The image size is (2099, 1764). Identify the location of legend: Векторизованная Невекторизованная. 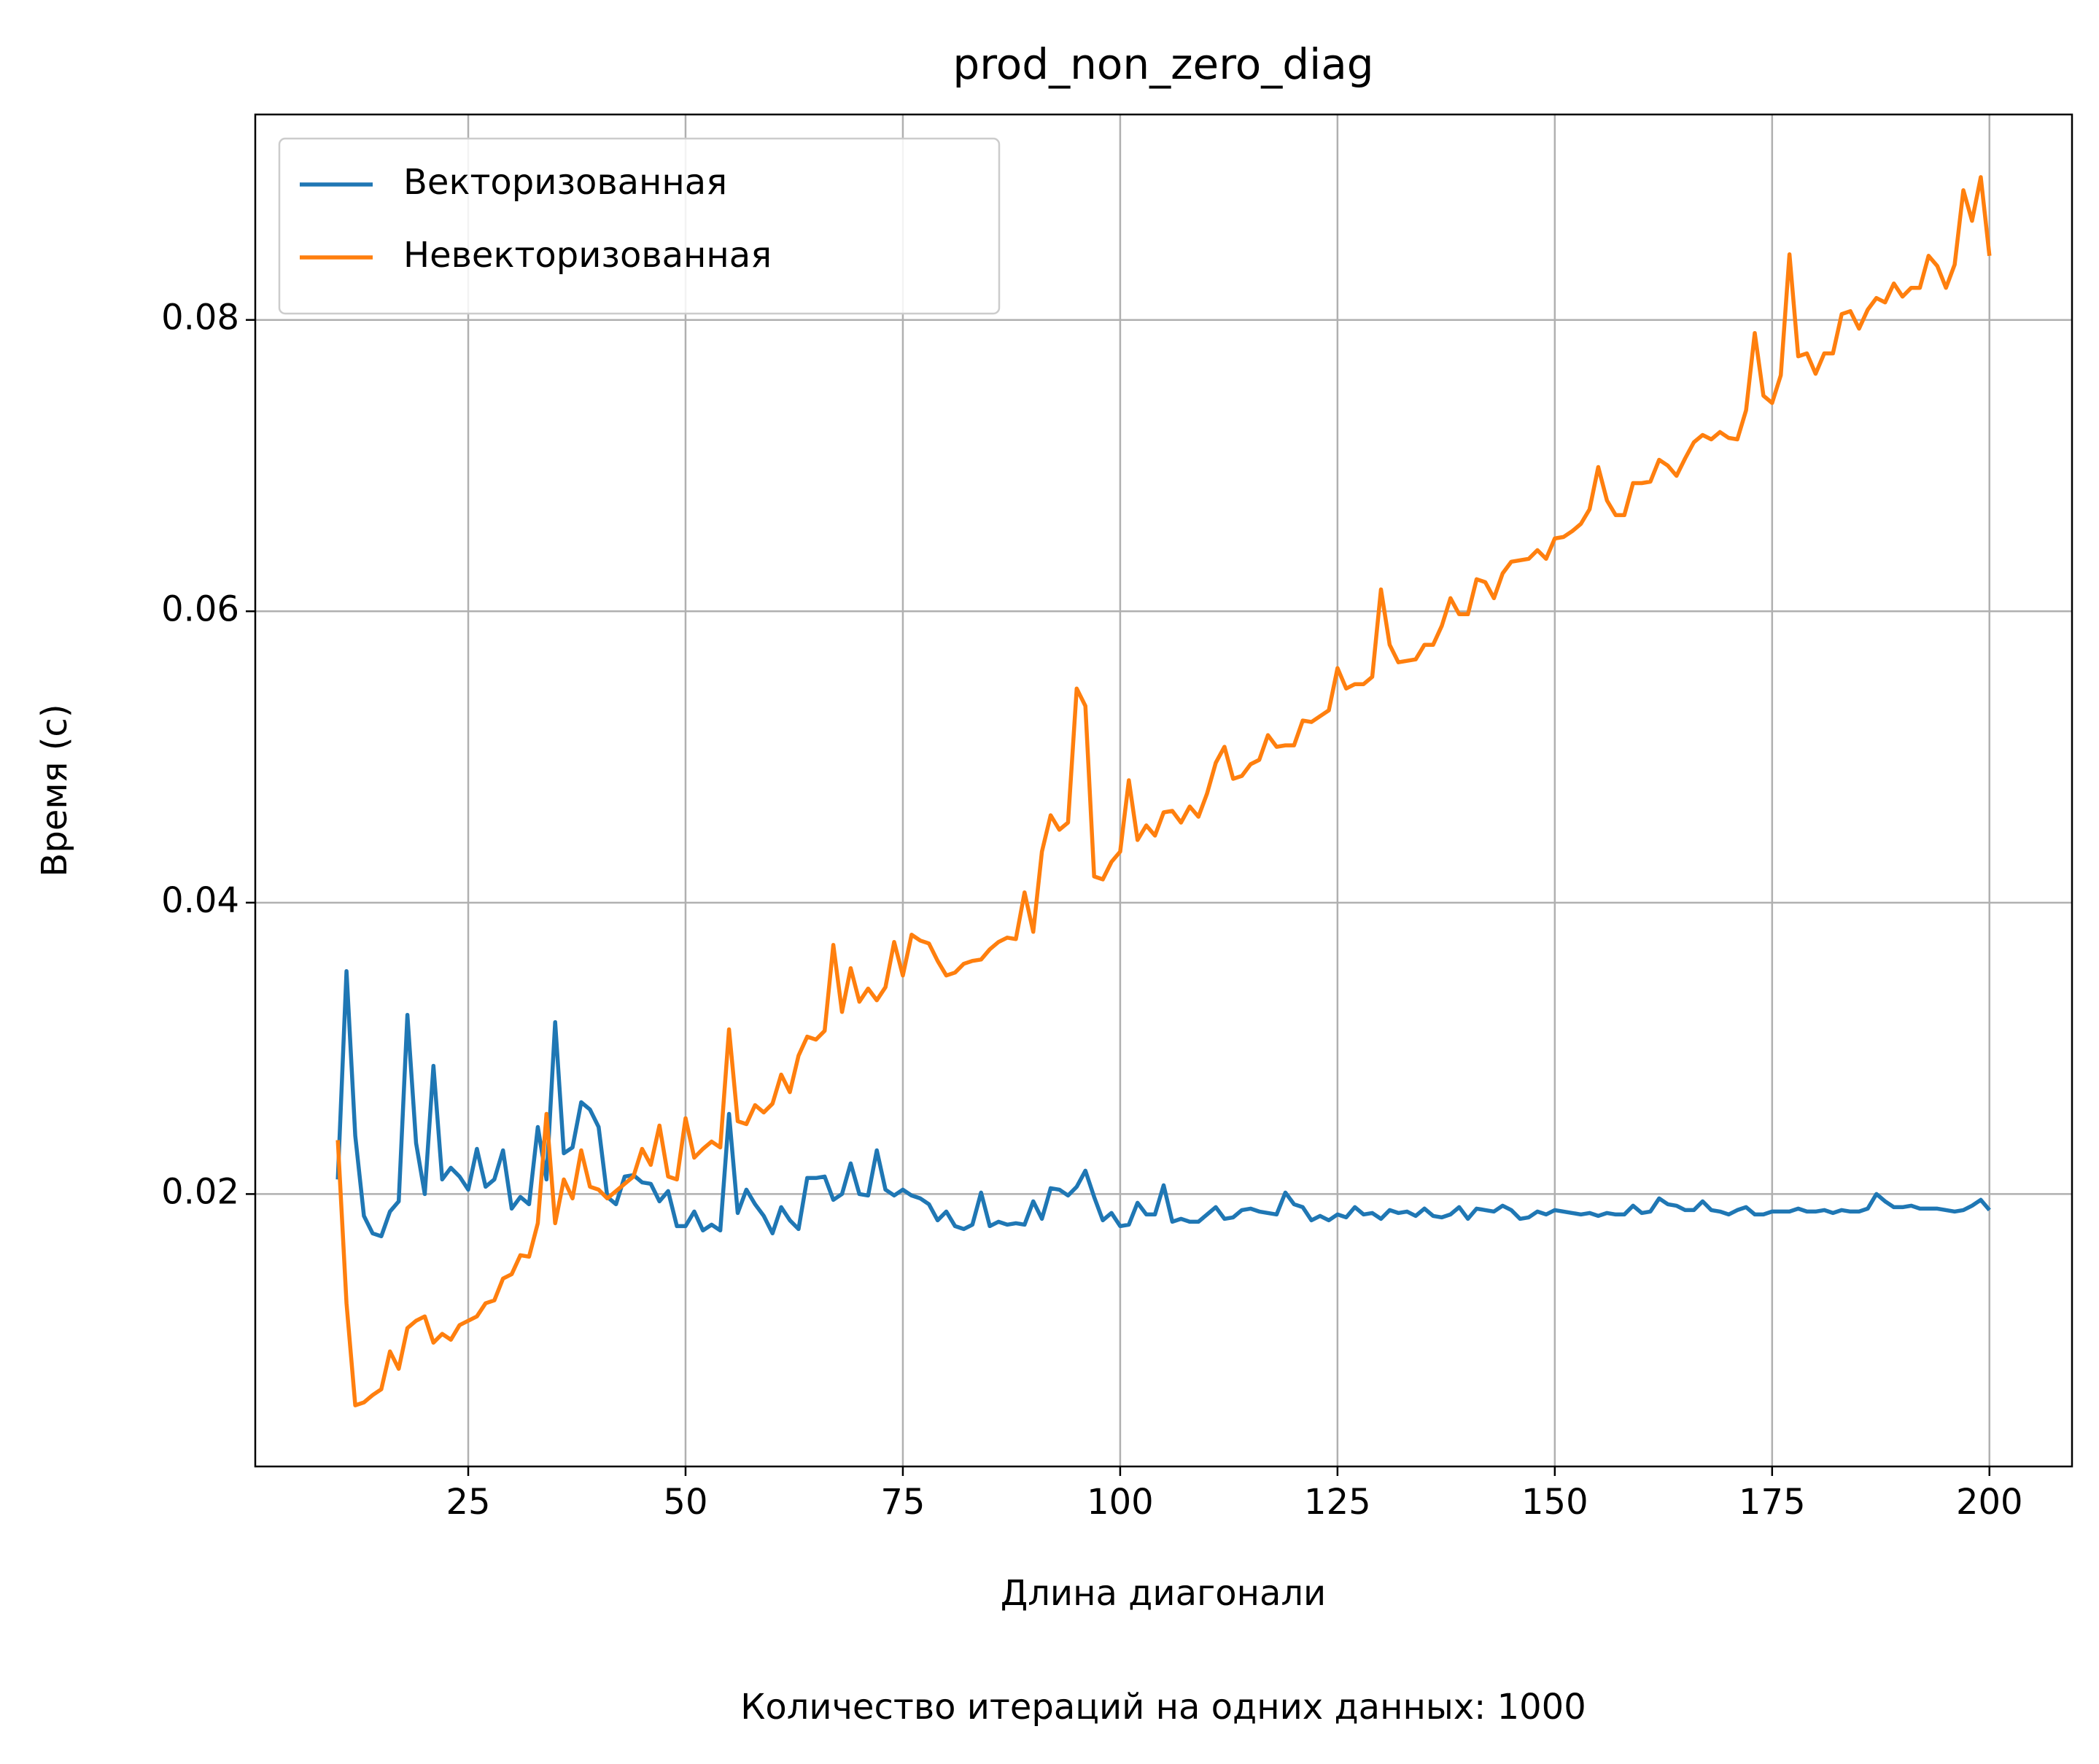
(639, 226).